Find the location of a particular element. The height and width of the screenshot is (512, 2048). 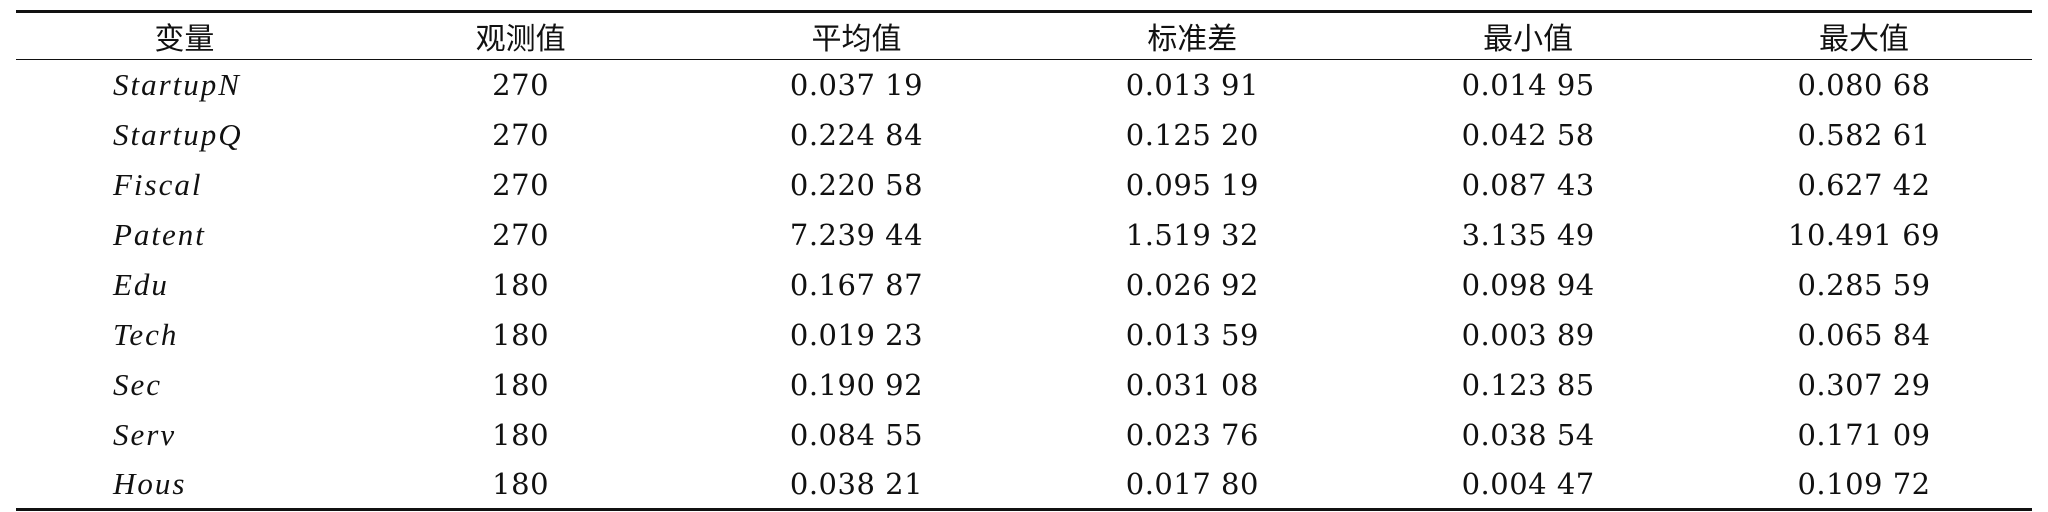

variable-name: Patent is located at coordinates (159, 234).